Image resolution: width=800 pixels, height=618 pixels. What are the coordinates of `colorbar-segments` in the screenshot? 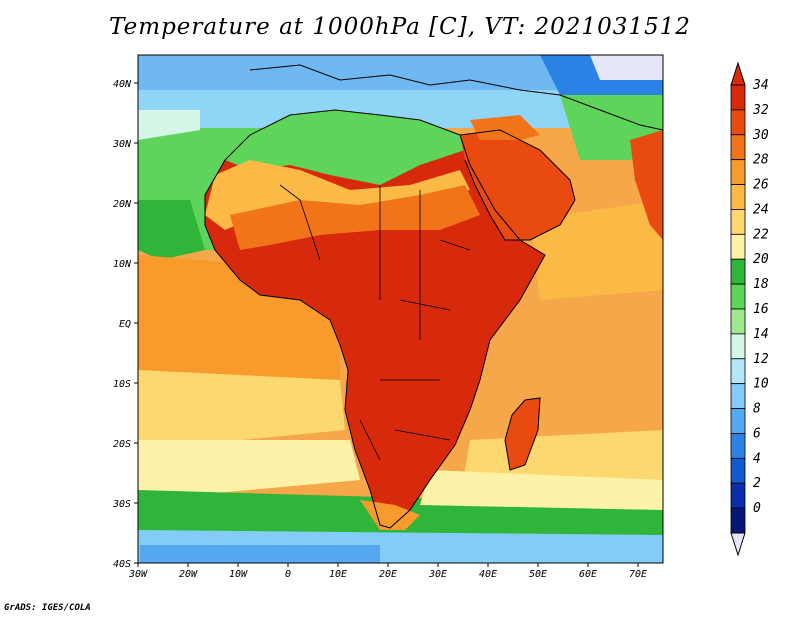 It's located at (738, 309).